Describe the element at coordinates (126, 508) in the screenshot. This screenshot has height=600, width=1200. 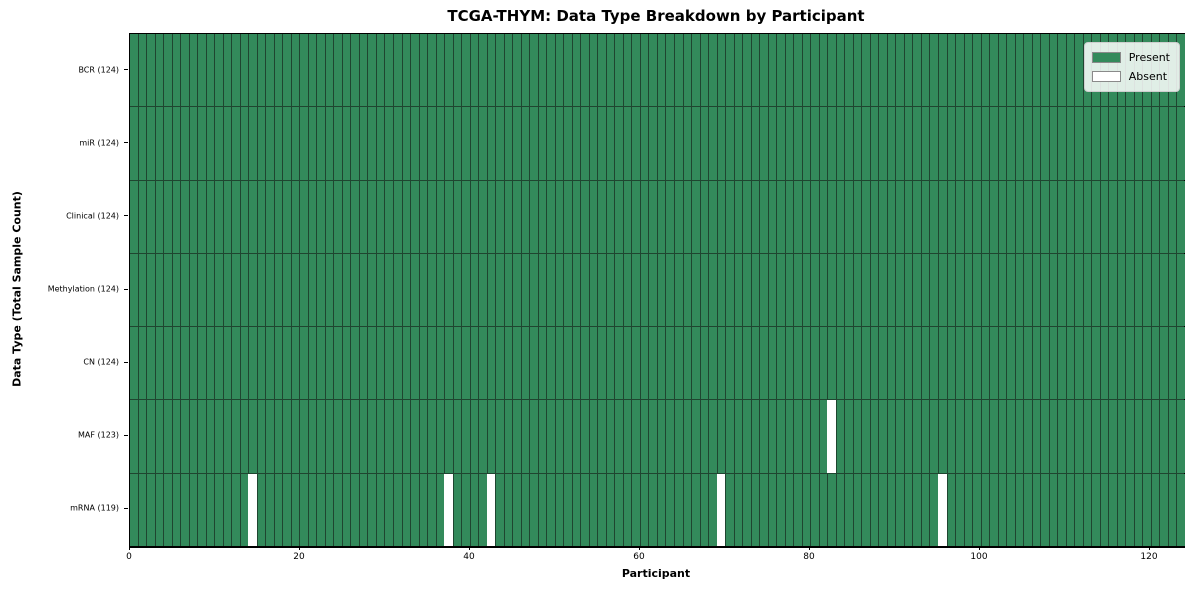
I see `y-tick-mark` at that location.